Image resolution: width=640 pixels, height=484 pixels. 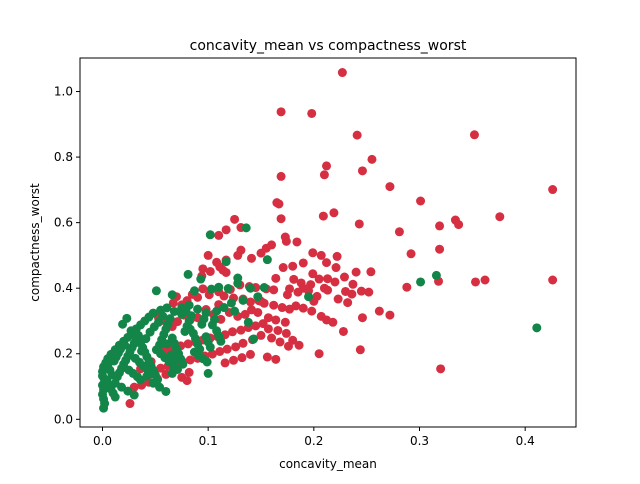 What do you see at coordinates (63, 223) in the screenshot?
I see `y-tick-label: 0.6` at bounding box center [63, 223].